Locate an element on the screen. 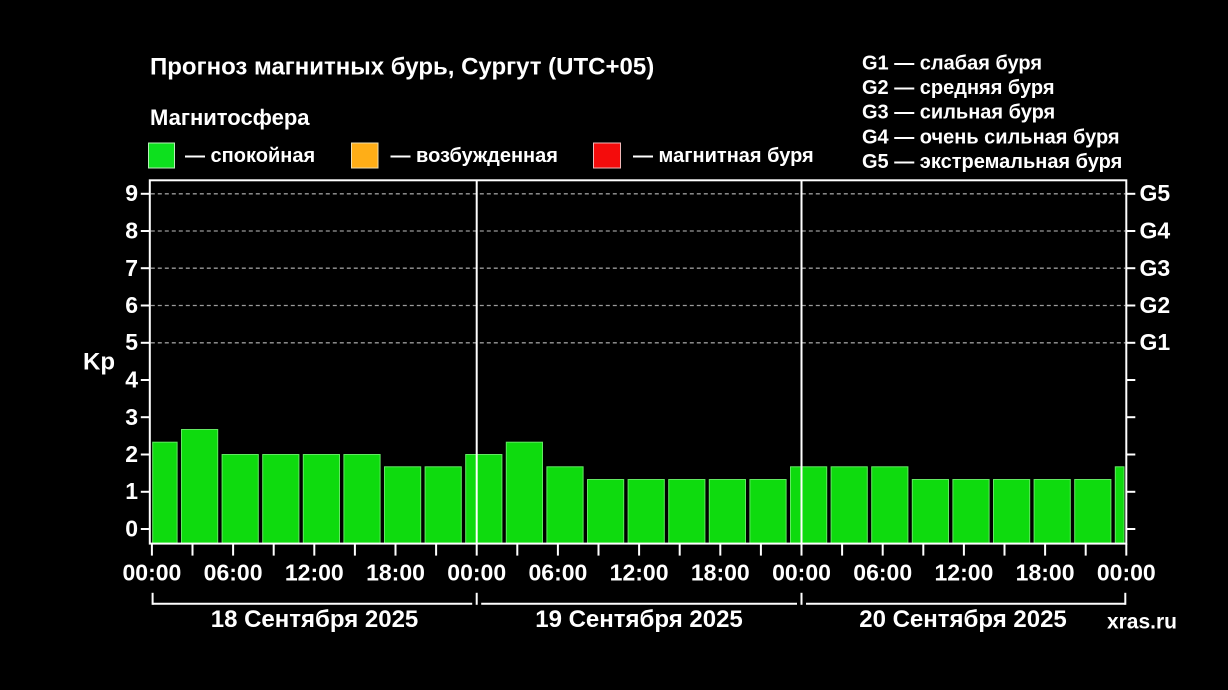  svg-text: 8 is located at coordinates (131, 231).